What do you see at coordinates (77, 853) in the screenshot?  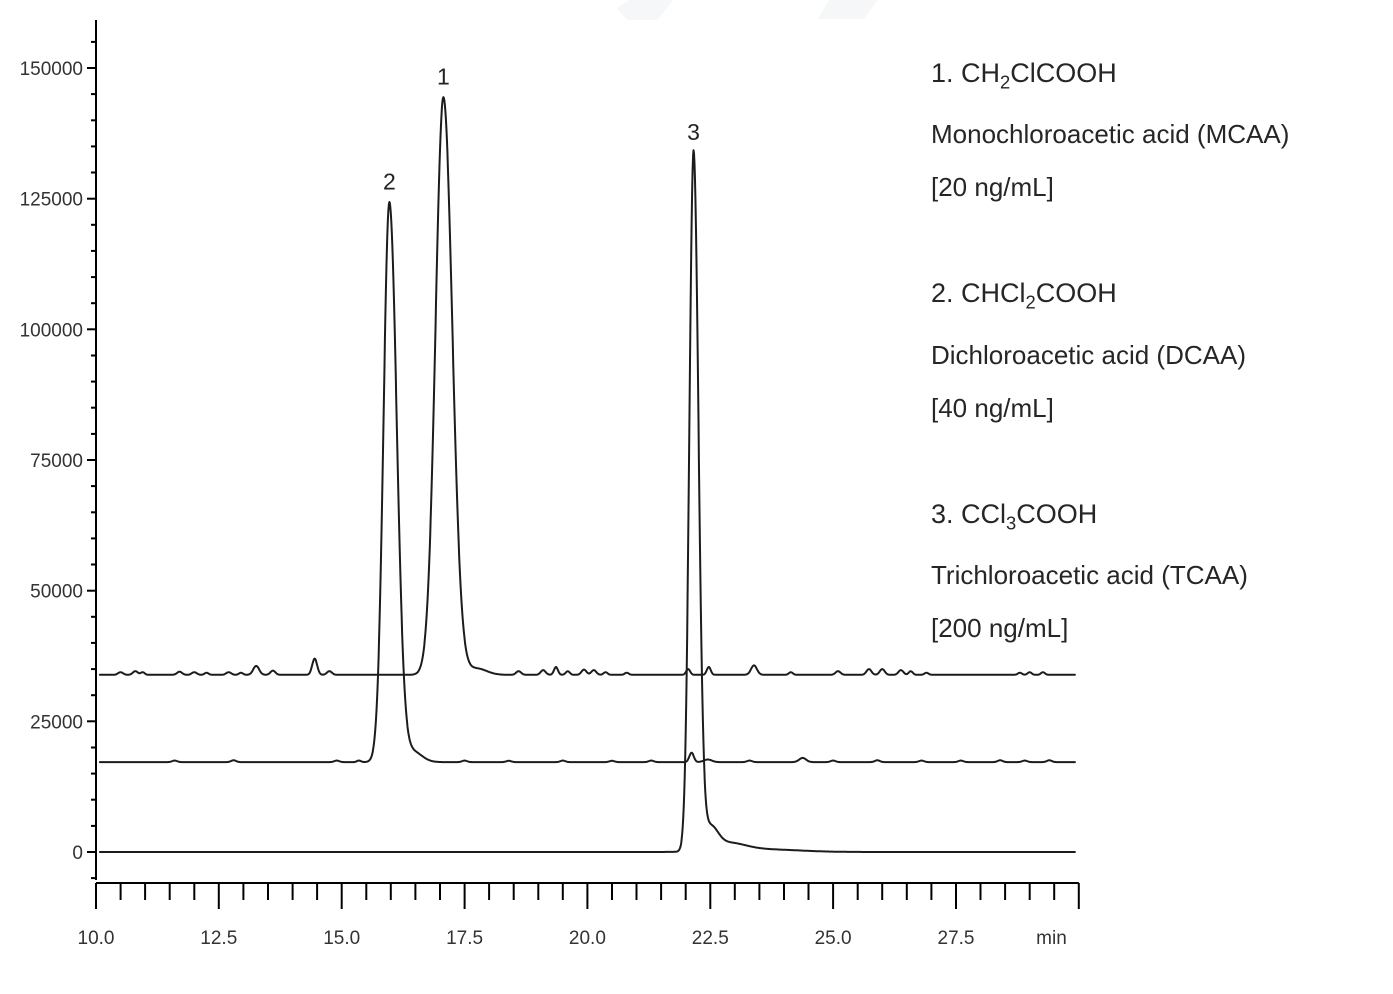 I see `y-tick-label: 0` at bounding box center [77, 853].